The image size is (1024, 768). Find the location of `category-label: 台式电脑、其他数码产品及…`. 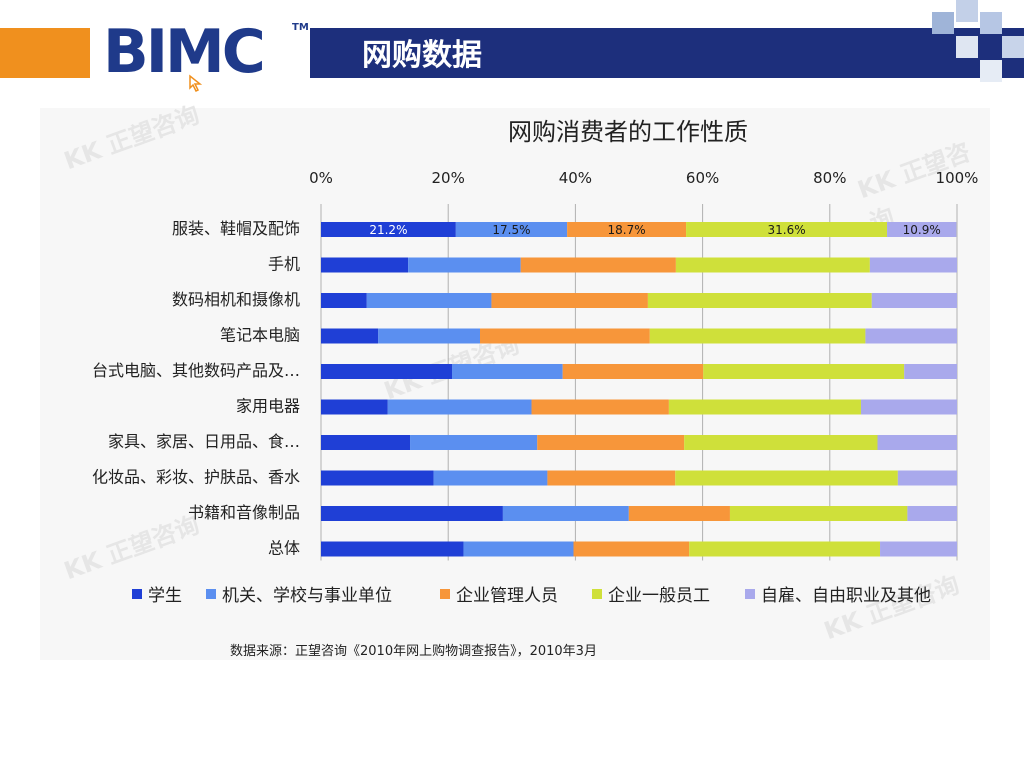

category-label: 台式电脑、其他数码产品及… is located at coordinates (196, 370).